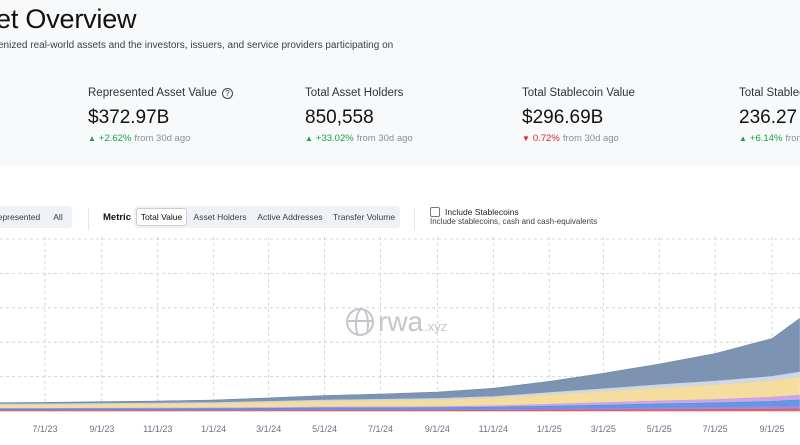 Image resolution: width=800 pixels, height=445 pixels. What do you see at coordinates (482, 212) in the screenshot?
I see `include-stablecoins-label: Include Stablecoins` at bounding box center [482, 212].